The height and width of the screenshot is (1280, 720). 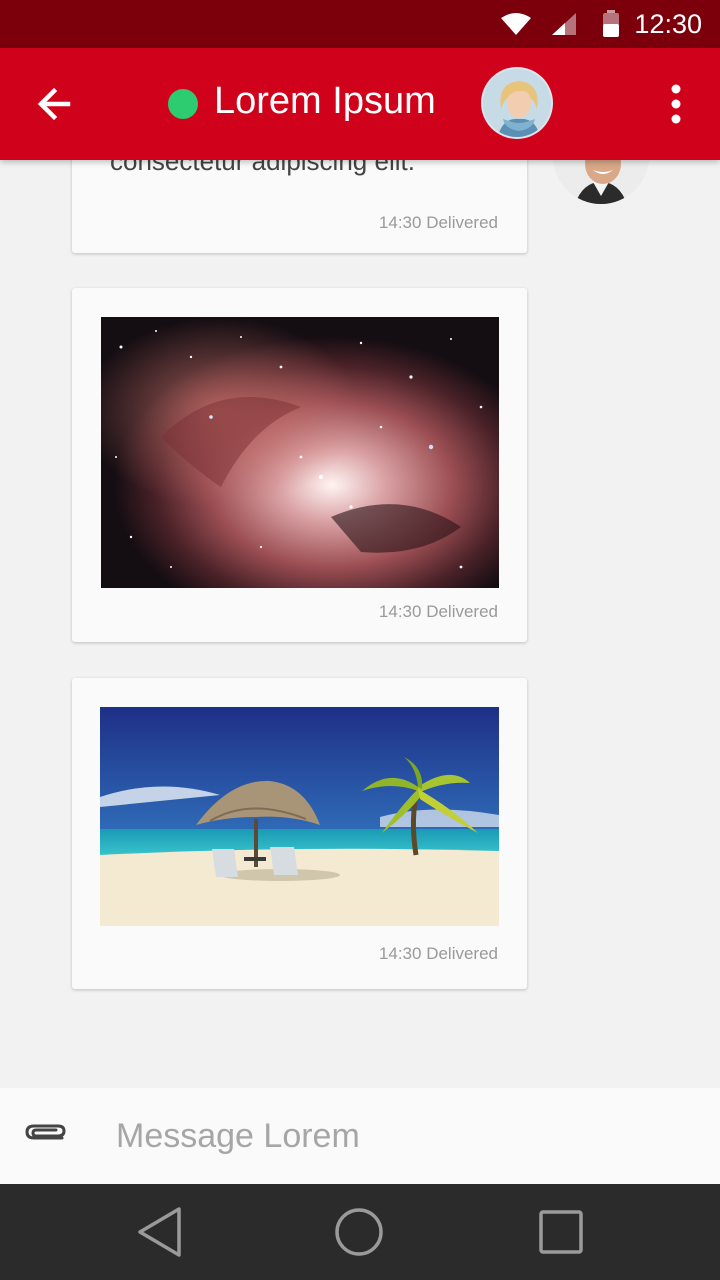 What do you see at coordinates (564, 24) in the screenshot?
I see `cell-signal-icon` at bounding box center [564, 24].